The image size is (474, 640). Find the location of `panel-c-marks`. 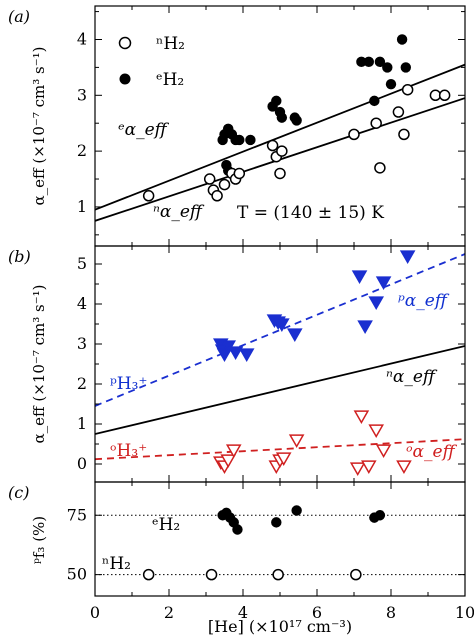

panel-c-marks is located at coordinates (280, 543).